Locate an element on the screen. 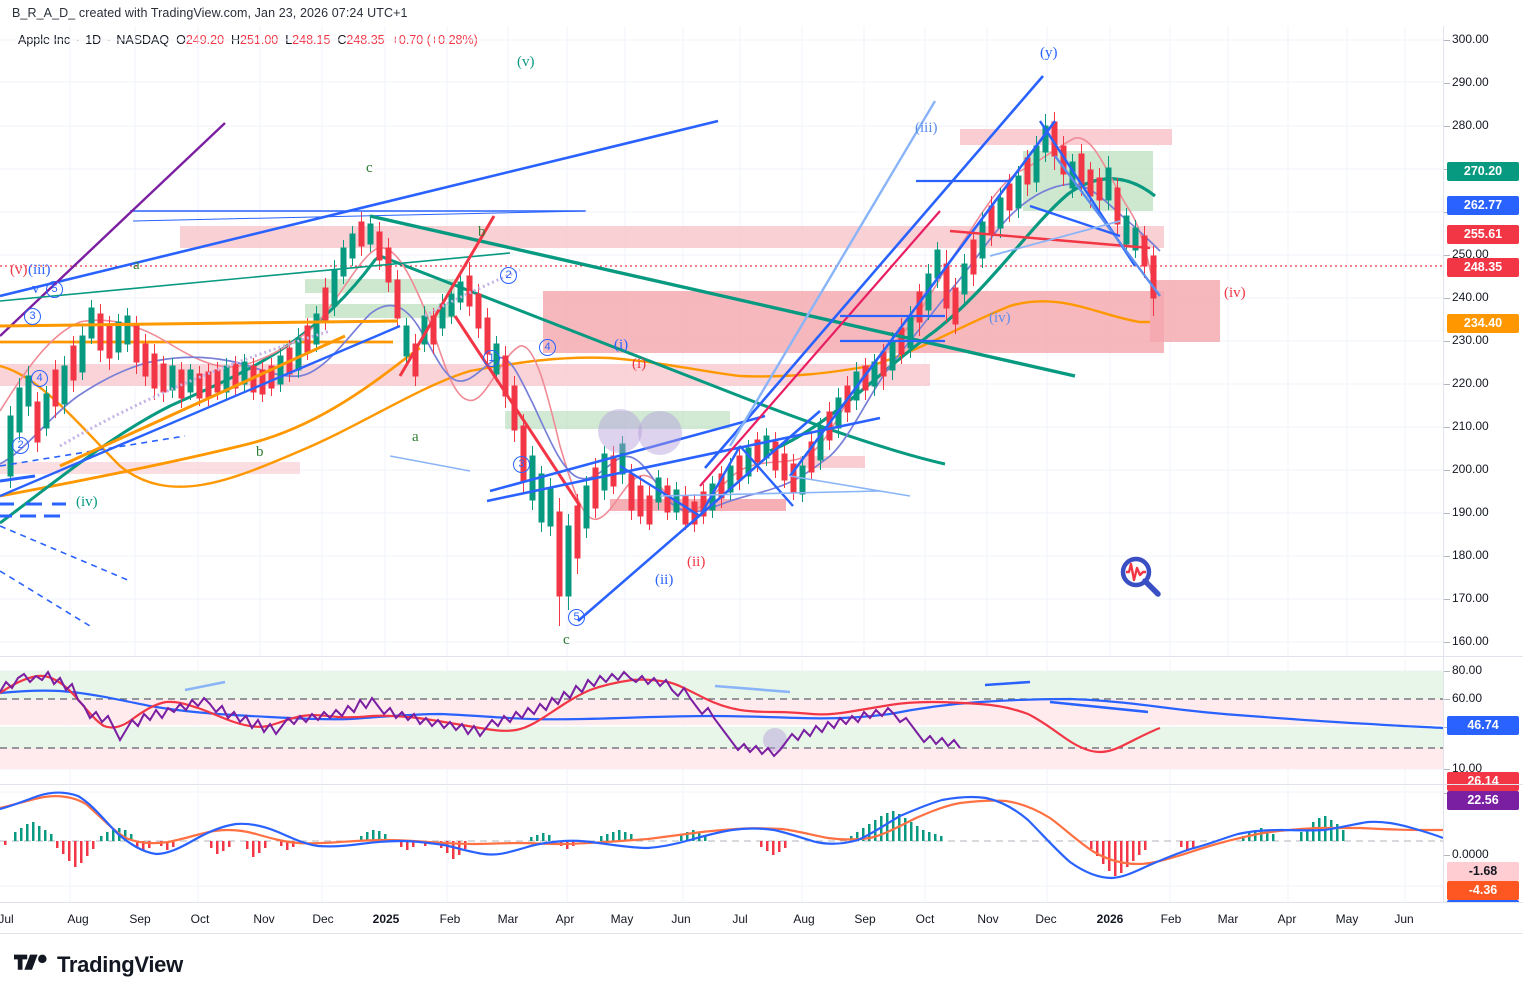  rsi-tick-label: 10.00 is located at coordinates (1467, 768).